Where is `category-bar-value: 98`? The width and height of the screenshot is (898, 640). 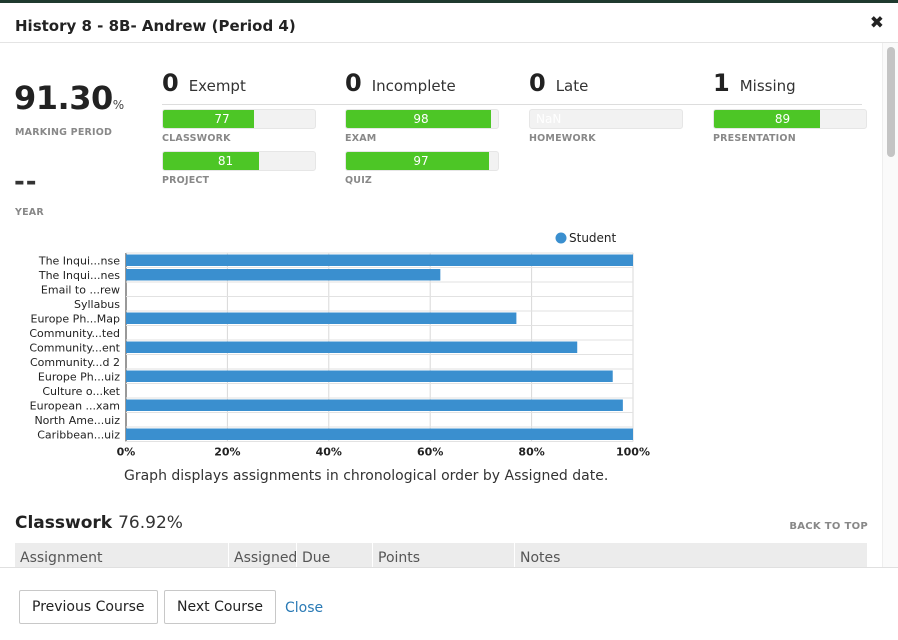 category-bar-value: 98 is located at coordinates (421, 119).